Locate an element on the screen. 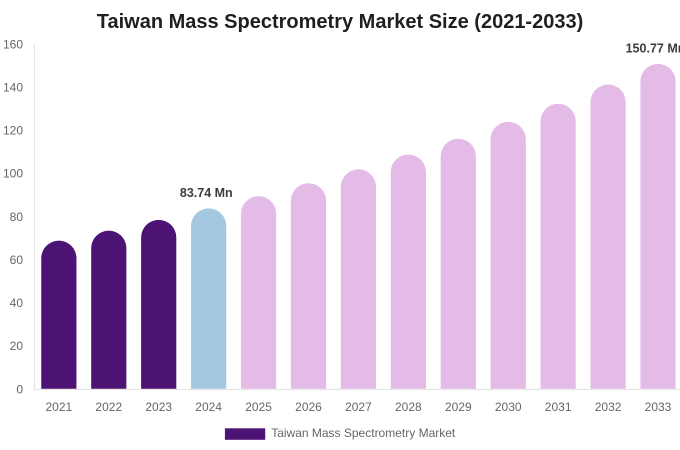 This screenshot has height=450, width=680. svg-text: 100 is located at coordinates (13, 174).